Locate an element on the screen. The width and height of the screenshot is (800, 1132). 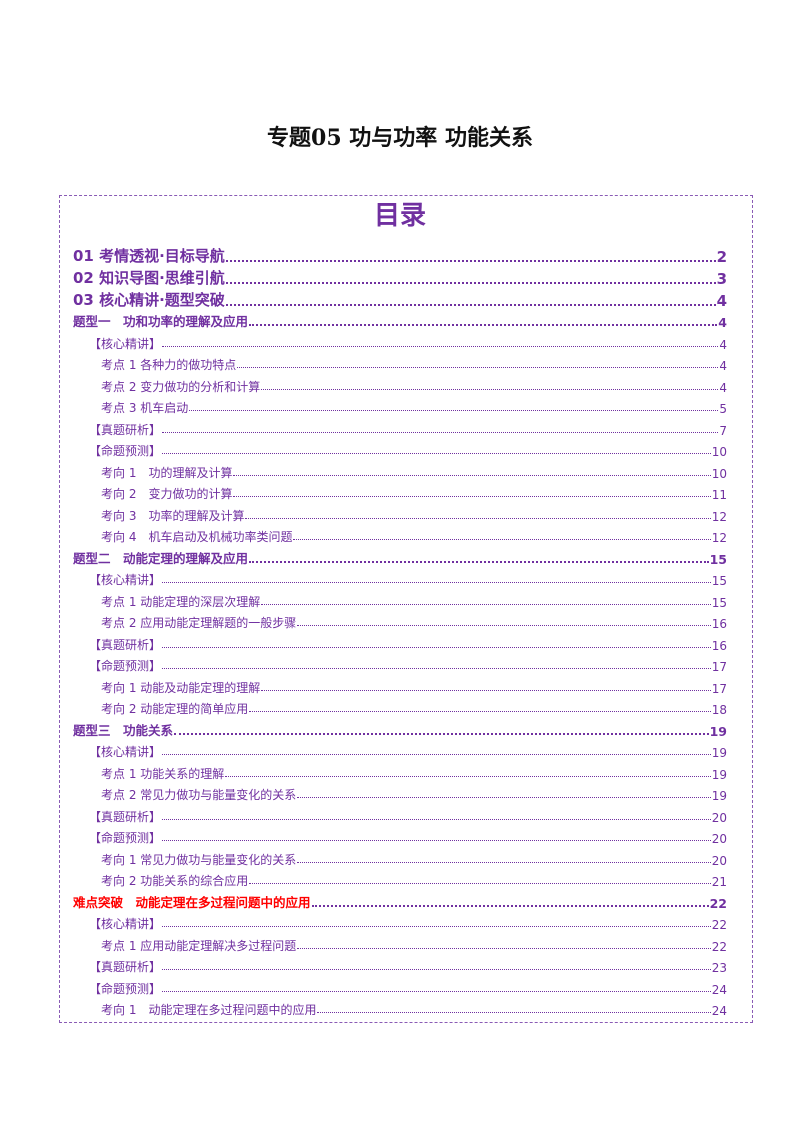
toc-entry-page: 11 is located at coordinates (719, 495).